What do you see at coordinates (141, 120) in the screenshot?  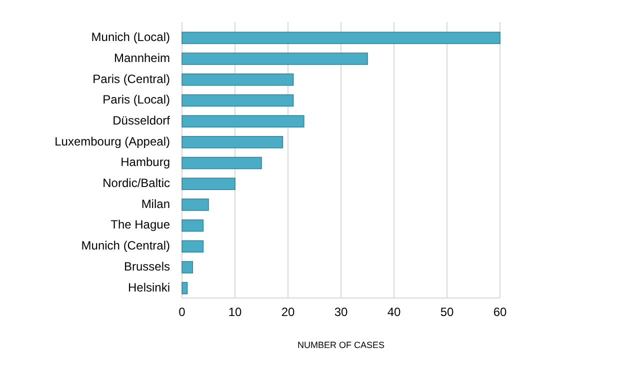 I see `y-tick-label: Düsseldorf` at bounding box center [141, 120].